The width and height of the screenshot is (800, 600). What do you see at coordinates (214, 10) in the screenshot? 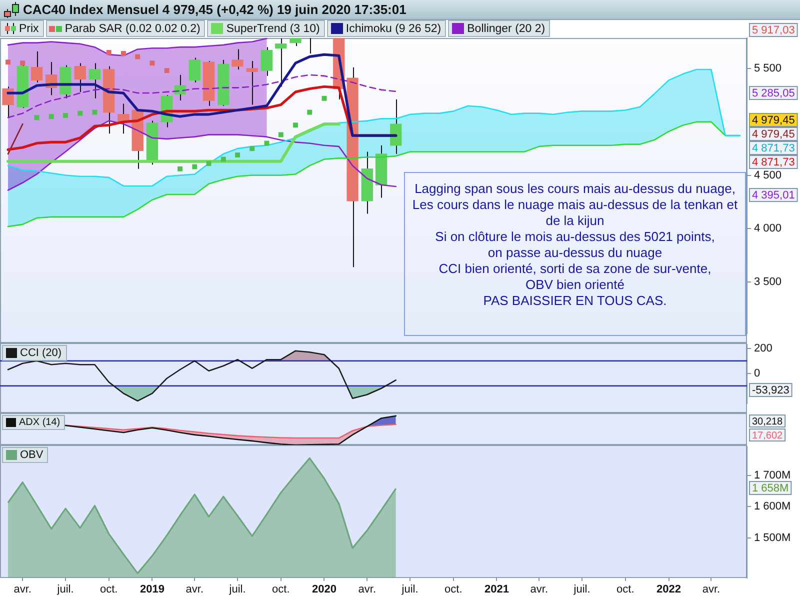
I see `chart-title: CAC40 Index Mensuel 4 979,45 (+0,42 %) 19 juin 2020 17:35:01` at bounding box center [214, 10].